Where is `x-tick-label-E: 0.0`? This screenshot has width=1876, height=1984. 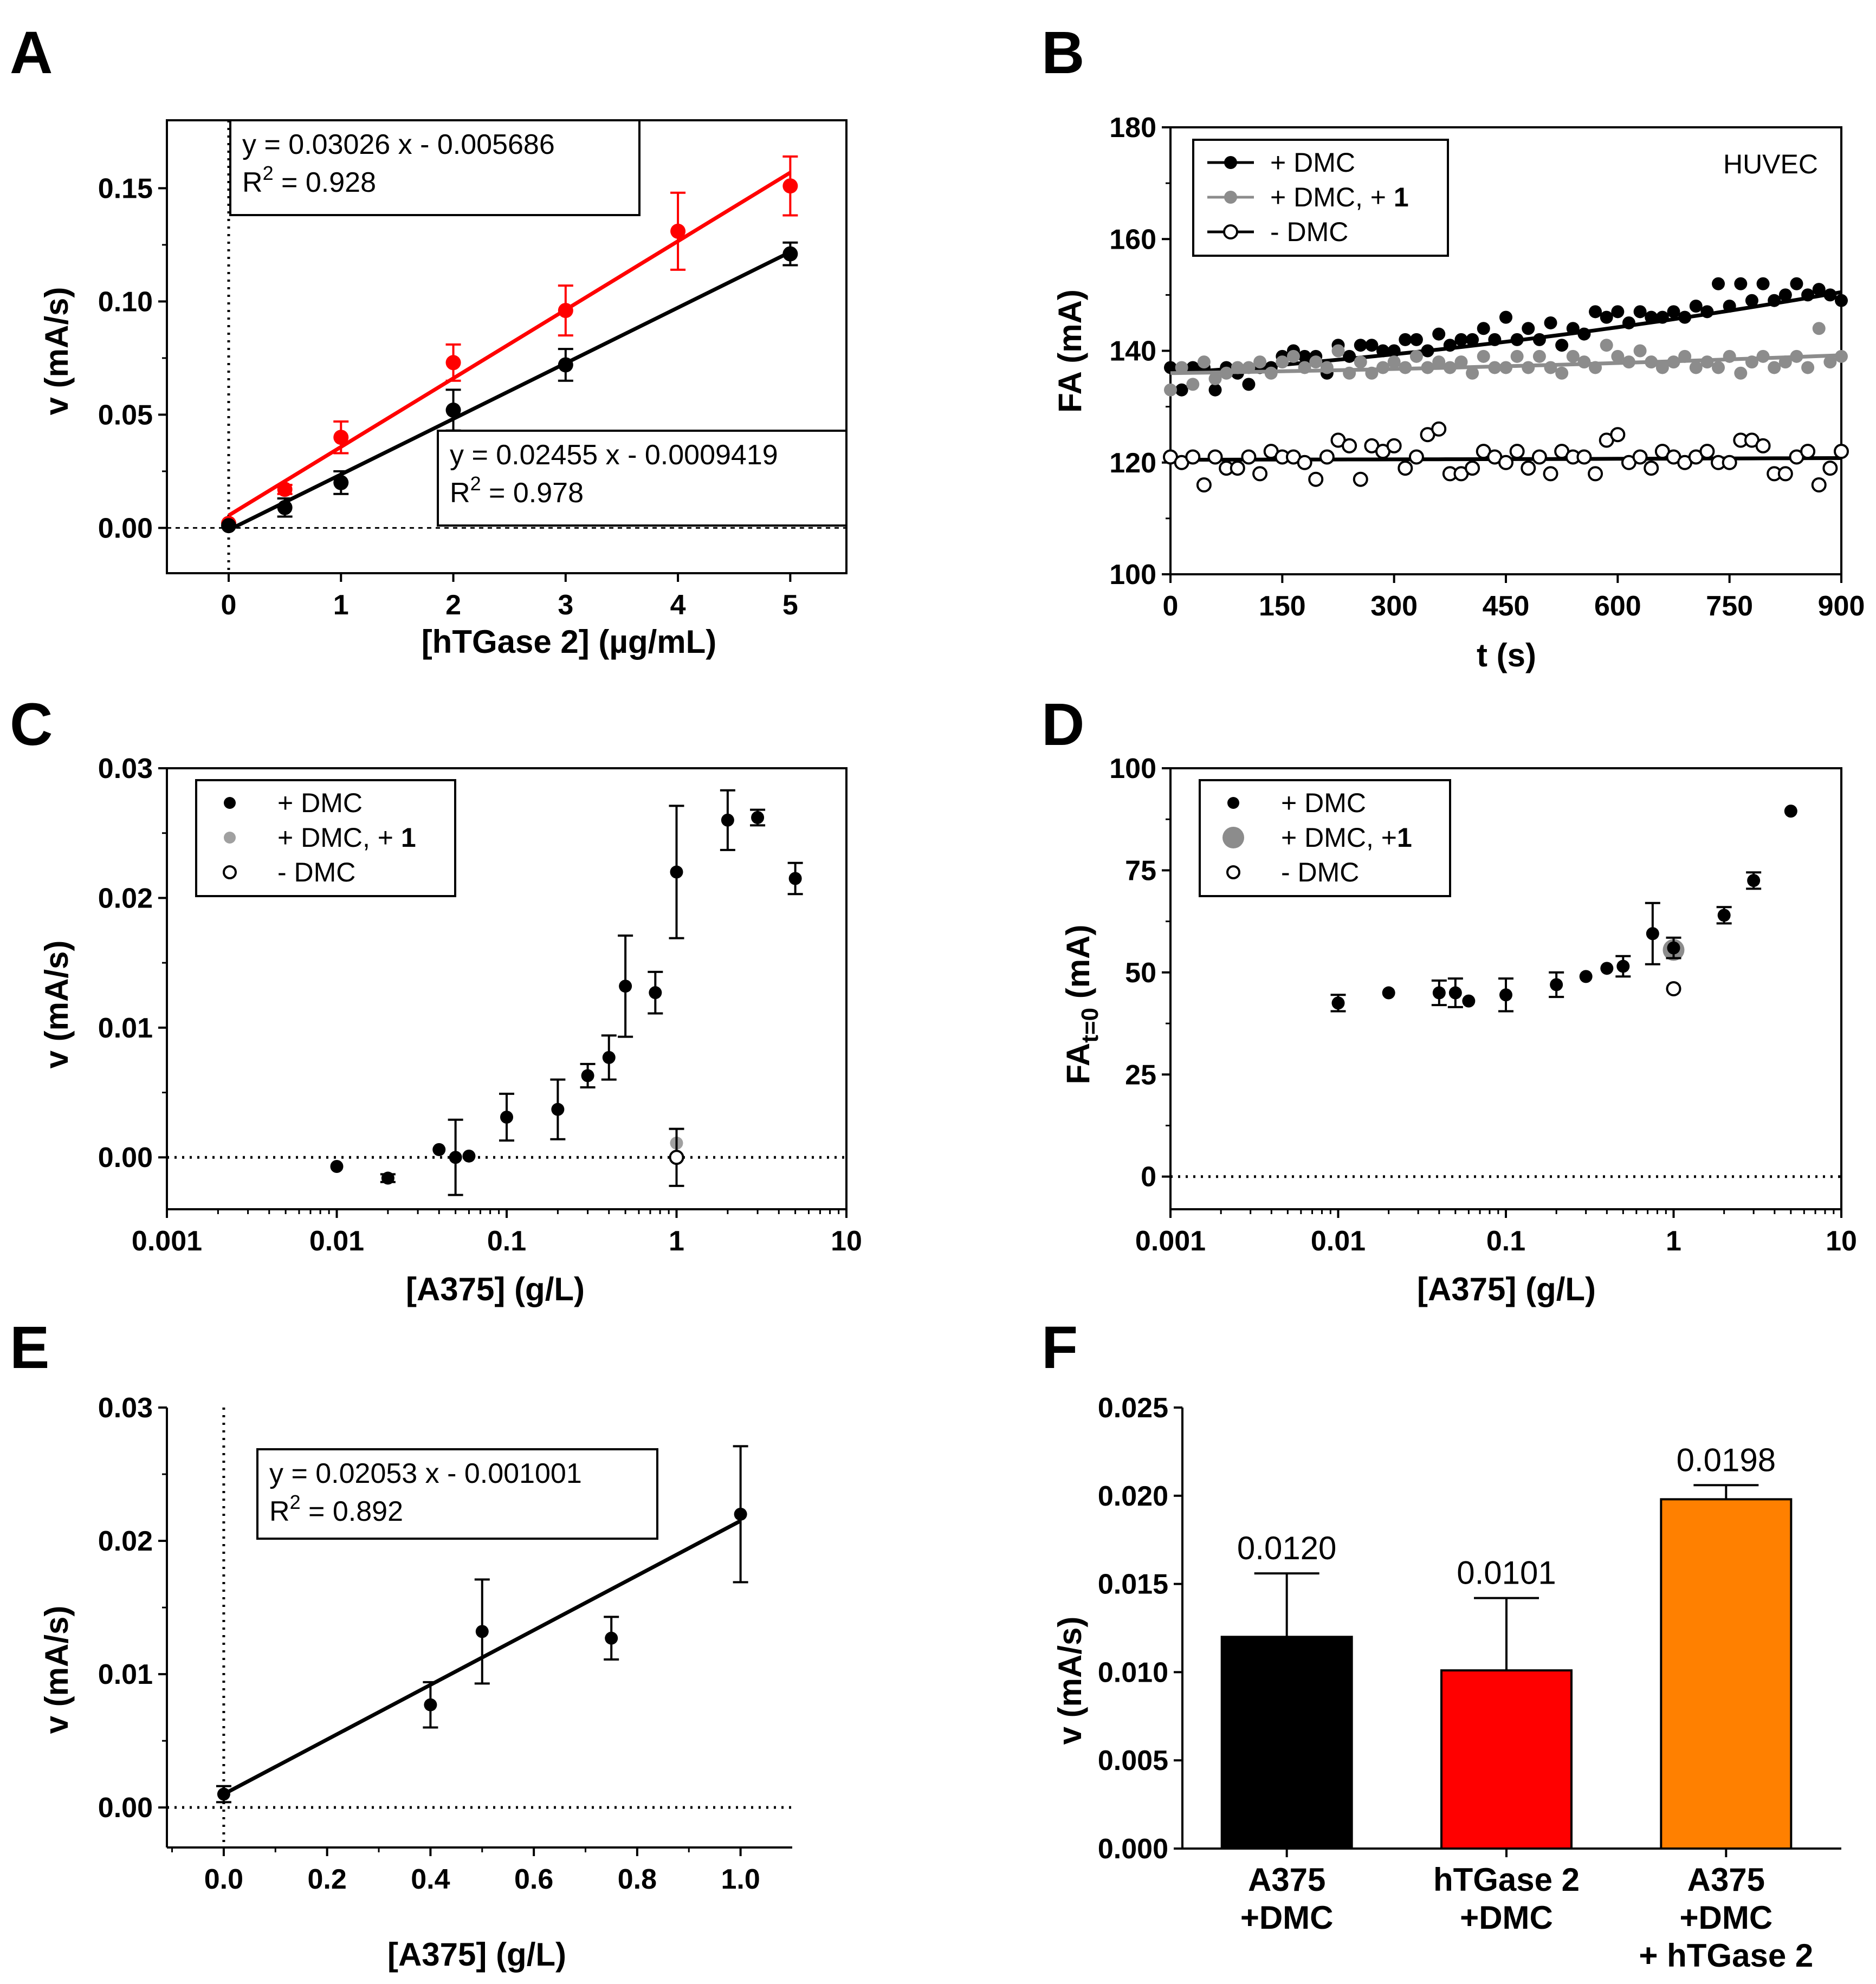 x-tick-label-E: 0.0 is located at coordinates (224, 1879).